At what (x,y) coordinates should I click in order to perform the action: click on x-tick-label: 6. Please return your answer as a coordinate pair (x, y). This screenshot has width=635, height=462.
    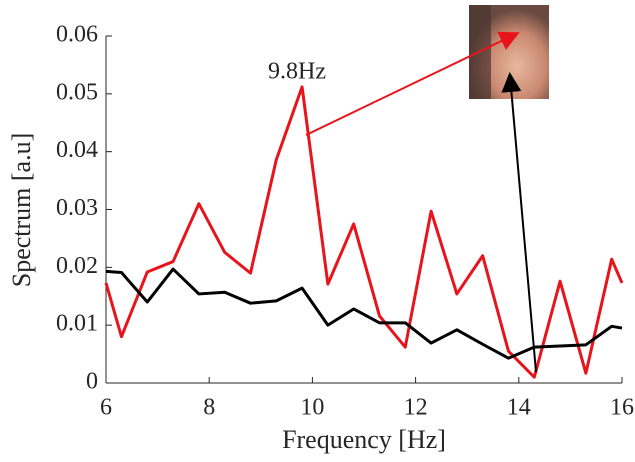
    Looking at the image, I should click on (106, 408).